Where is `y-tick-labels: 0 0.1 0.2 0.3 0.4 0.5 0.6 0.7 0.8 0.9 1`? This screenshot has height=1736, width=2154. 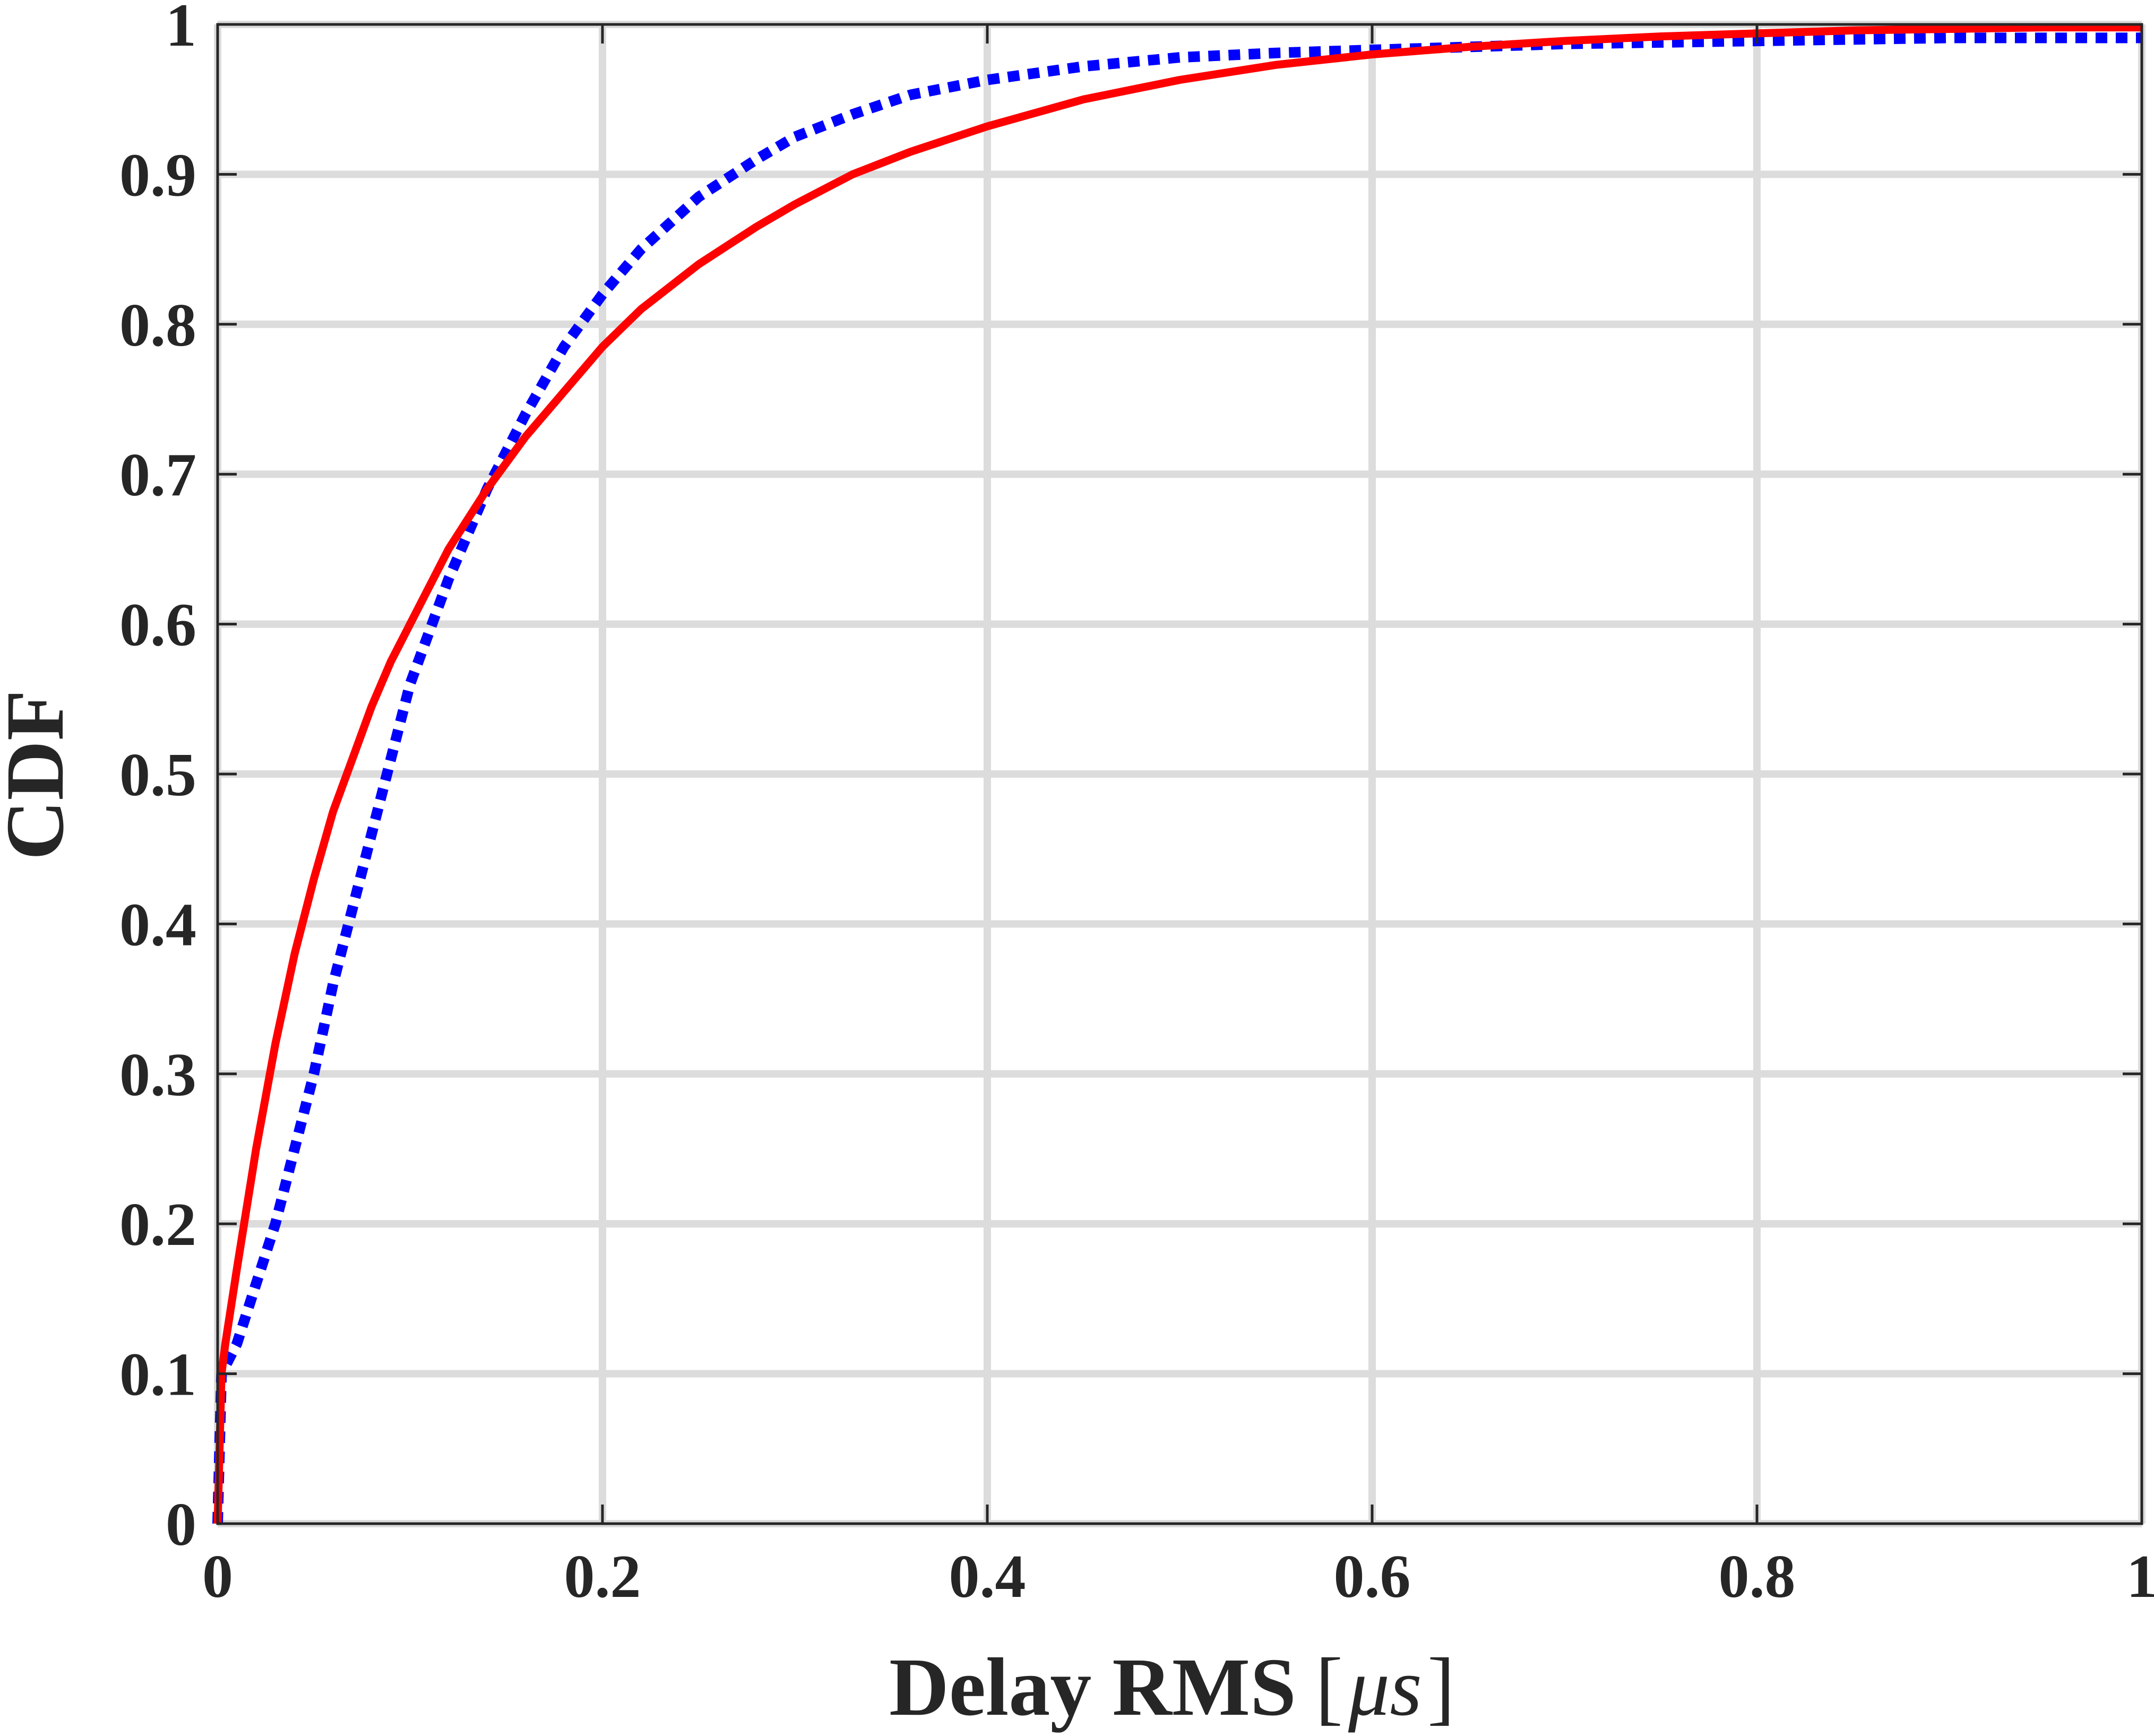
y-tick-labels: 0 0.1 0.2 0.3 0.4 0.5 0.6 0.7 0.8 0.9 1 is located at coordinates (157, 779).